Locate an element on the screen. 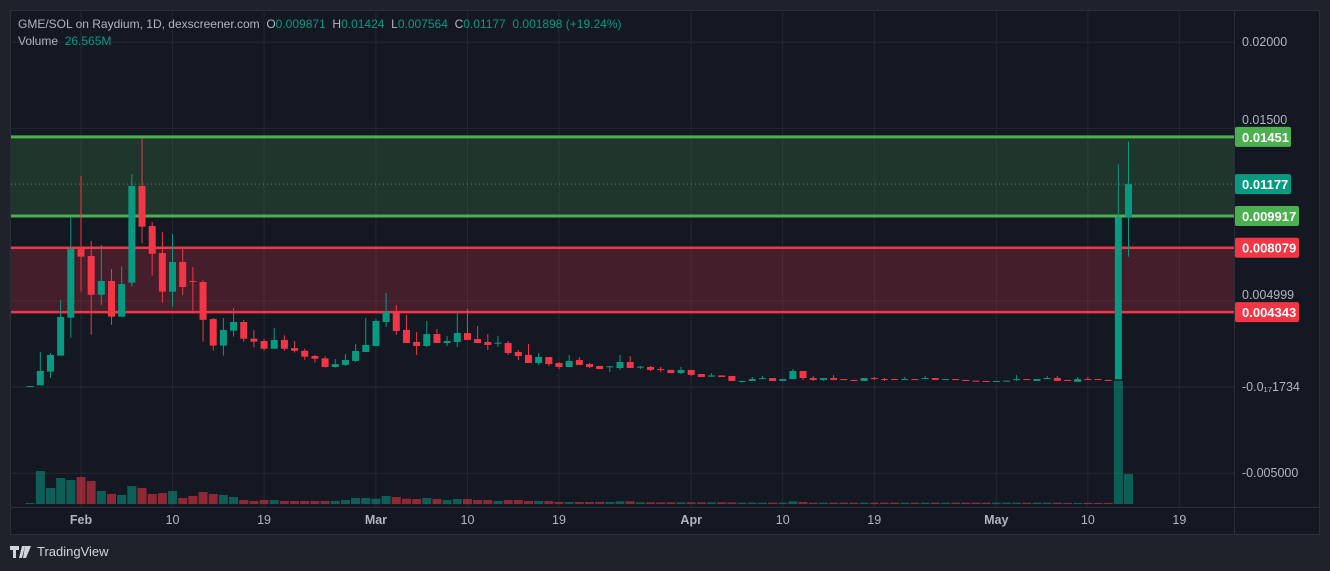 The height and width of the screenshot is (571, 1330). symbol-line: GME/SOL on Raydium, 1D, dexscreener.com is located at coordinates (139, 24).